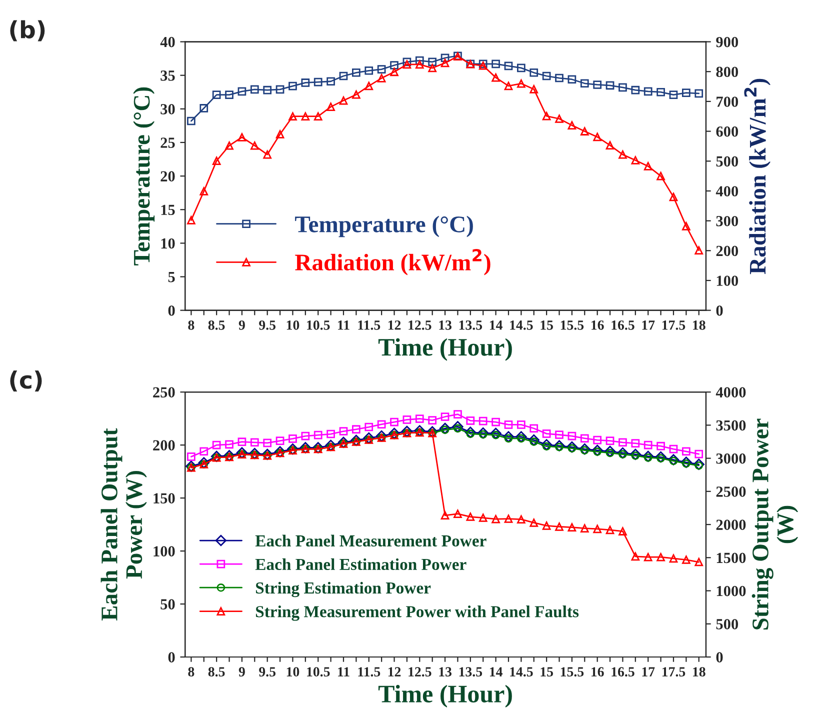 The height and width of the screenshot is (720, 819). Describe the element at coordinates (26, 381) in the screenshot. I see `chart-title: (c)` at that location.